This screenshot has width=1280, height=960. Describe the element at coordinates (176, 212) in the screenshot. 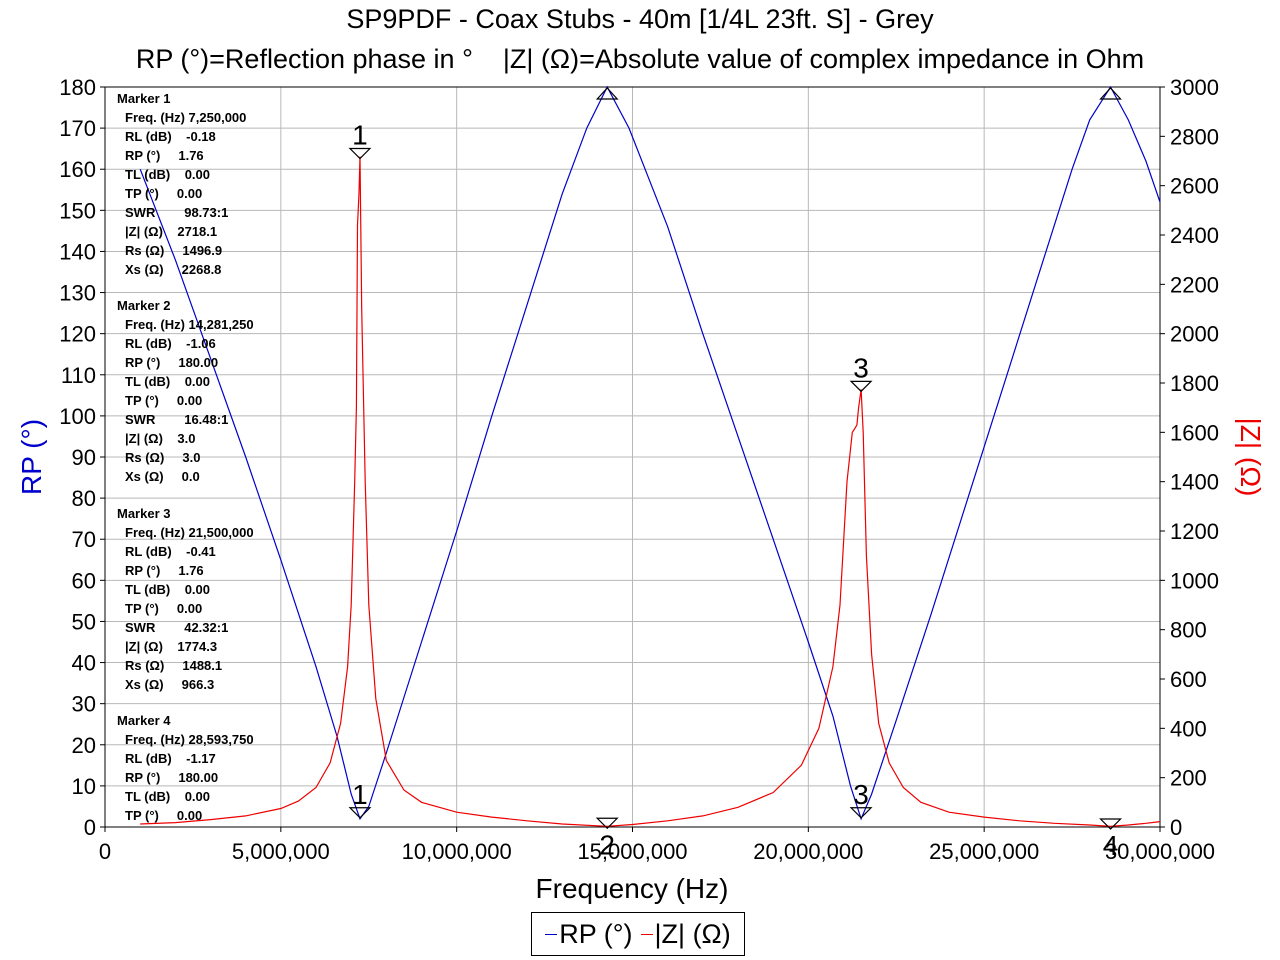

I see `marker-panel-row: SWR 98.73:1` at that location.